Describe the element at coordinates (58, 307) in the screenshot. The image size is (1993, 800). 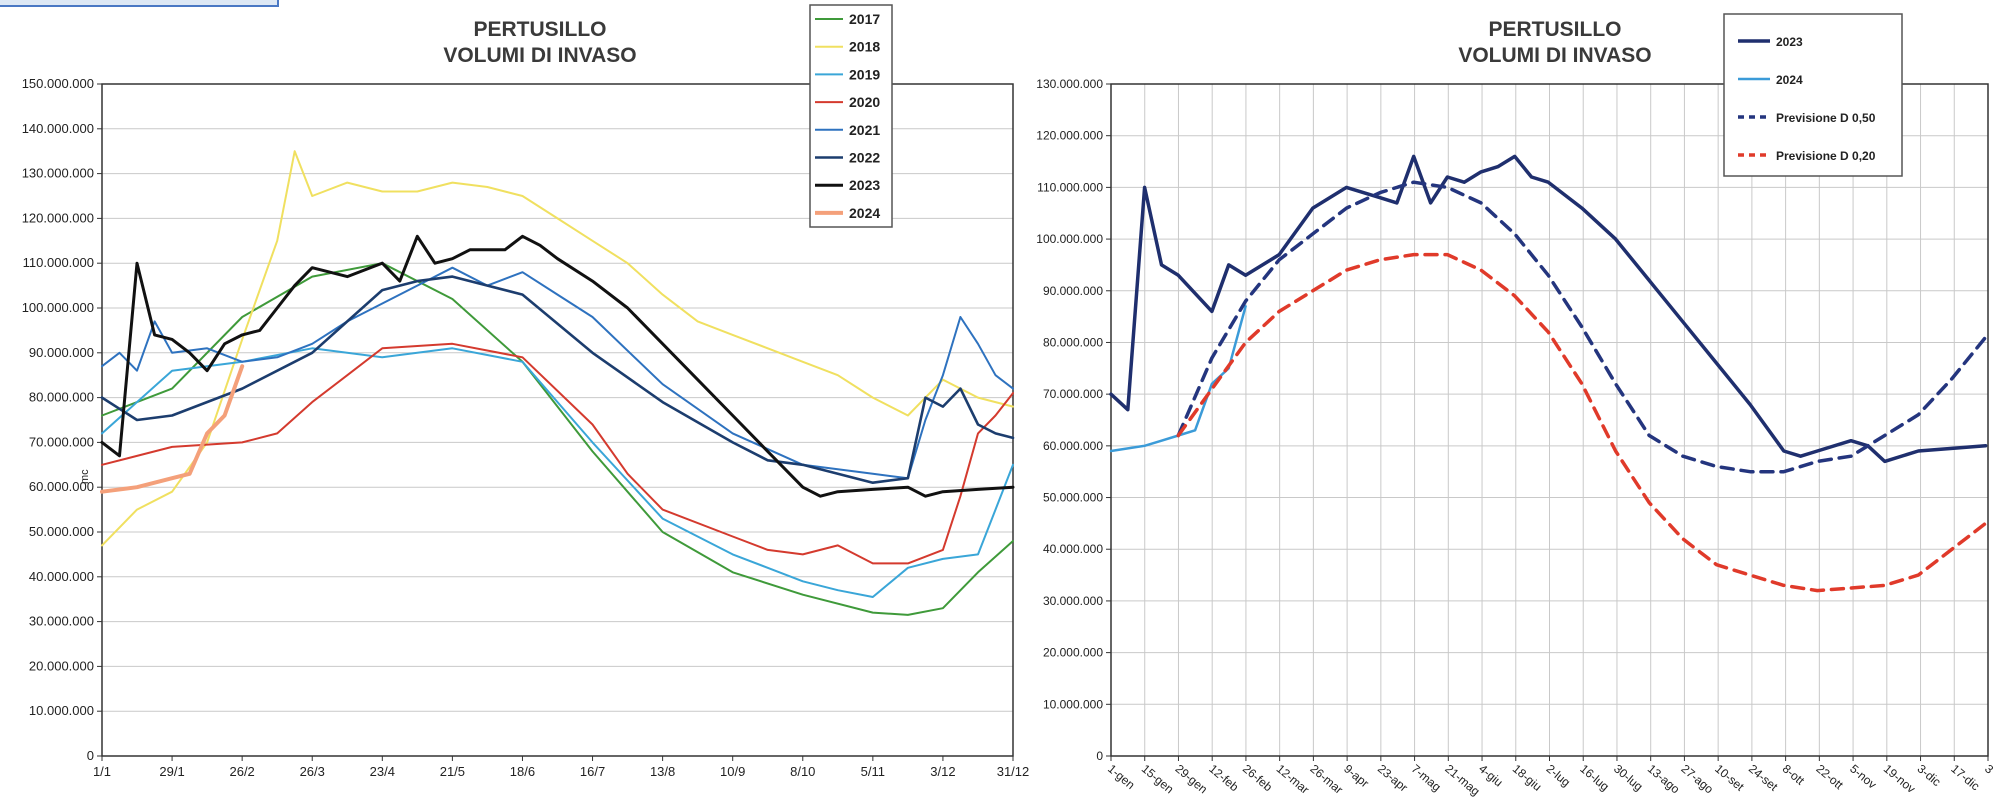
I see `y-tick-label: 100.000.000` at that location.